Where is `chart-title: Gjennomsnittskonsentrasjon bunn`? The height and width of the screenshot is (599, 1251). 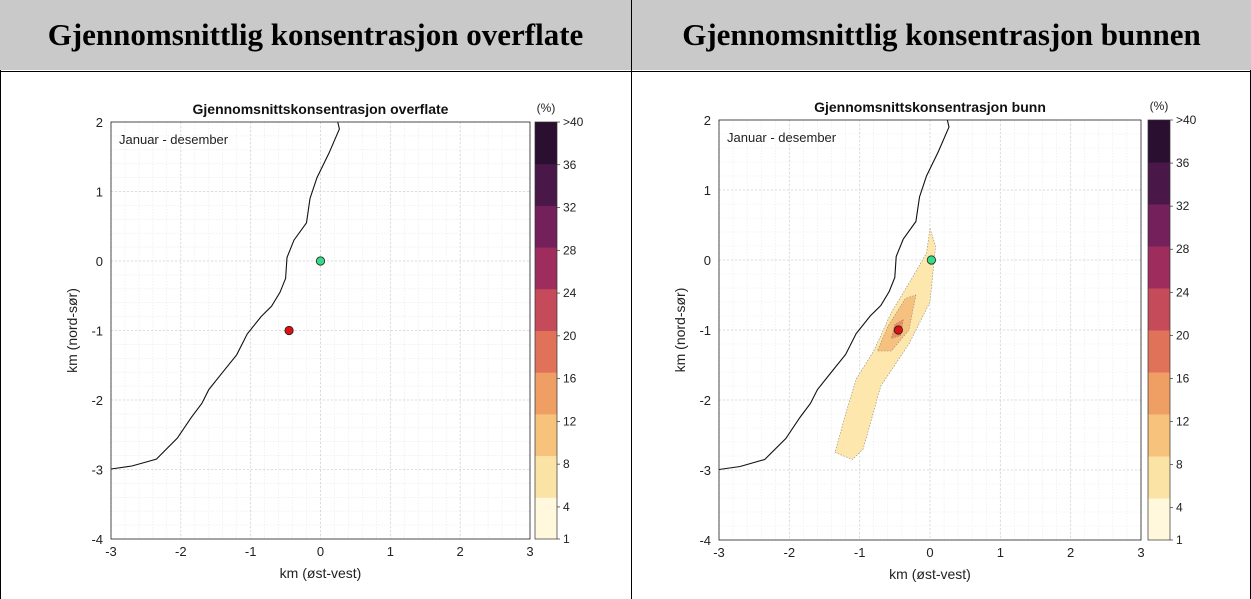 chart-title: Gjennomsnittskonsentrasjon bunn is located at coordinates (930, 107).